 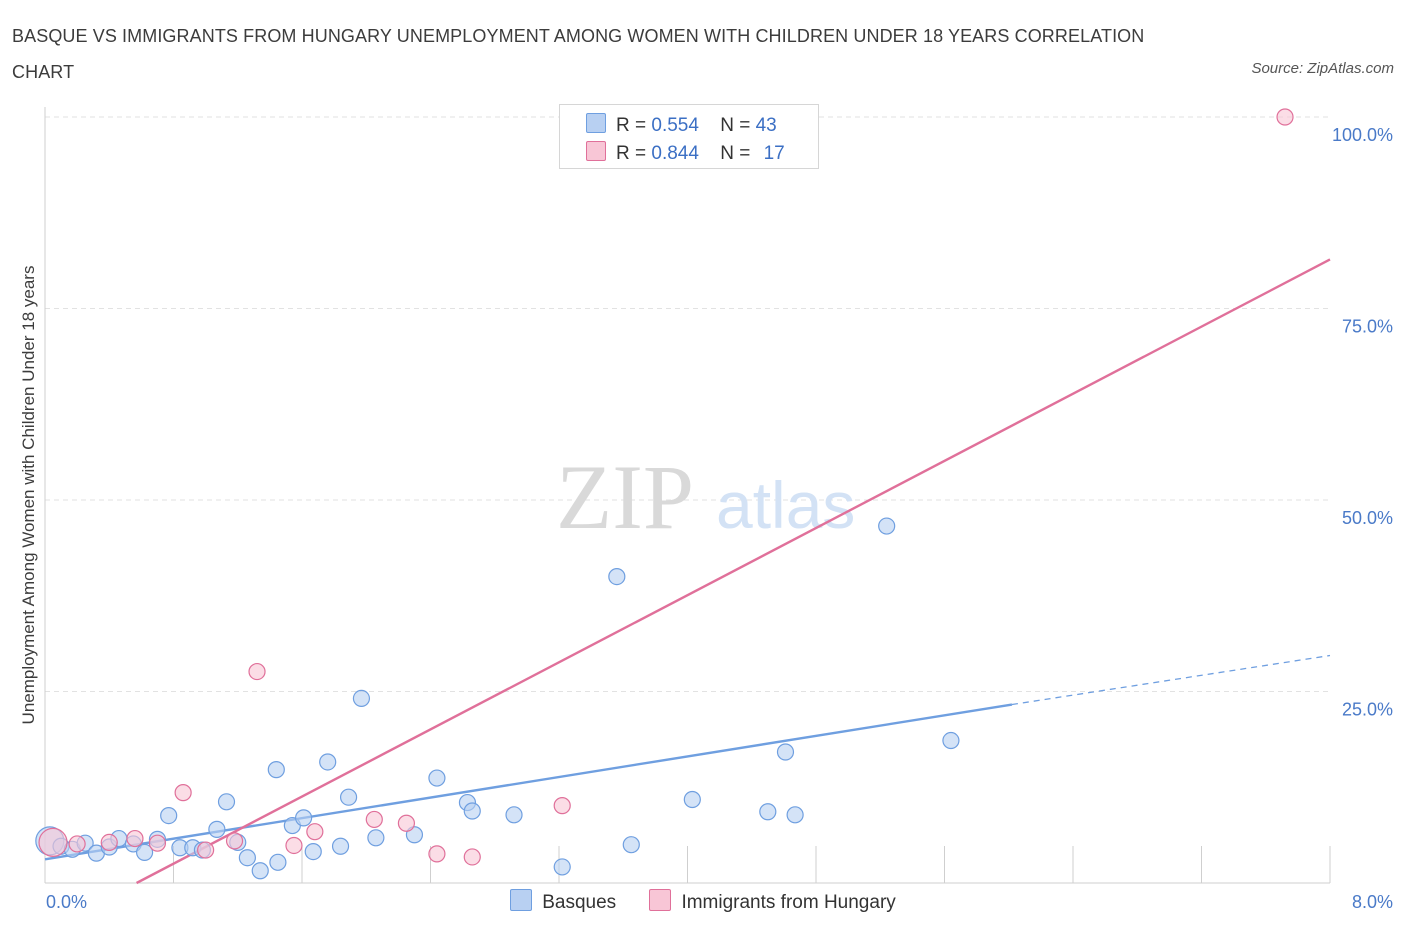 What do you see at coordinates (528, 782) in the screenshot?
I see `basques-trend-line` at bounding box center [528, 782].